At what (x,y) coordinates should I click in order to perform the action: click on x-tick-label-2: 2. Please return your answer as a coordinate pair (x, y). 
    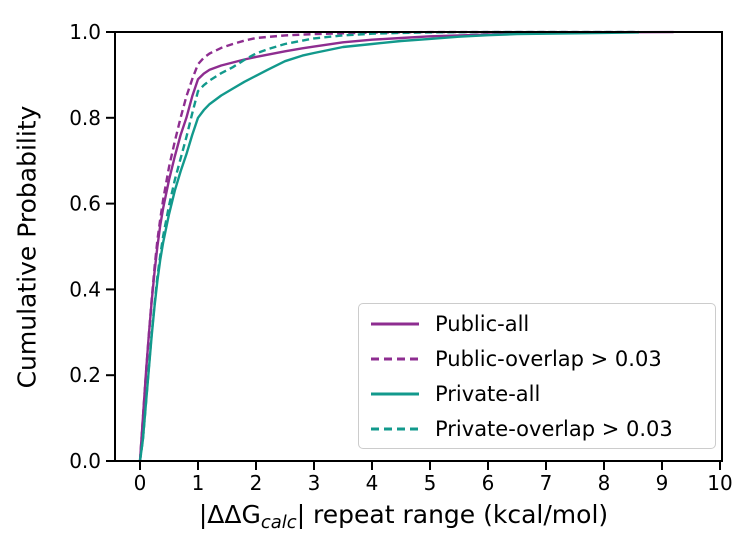
    Looking at the image, I should click on (256, 483).